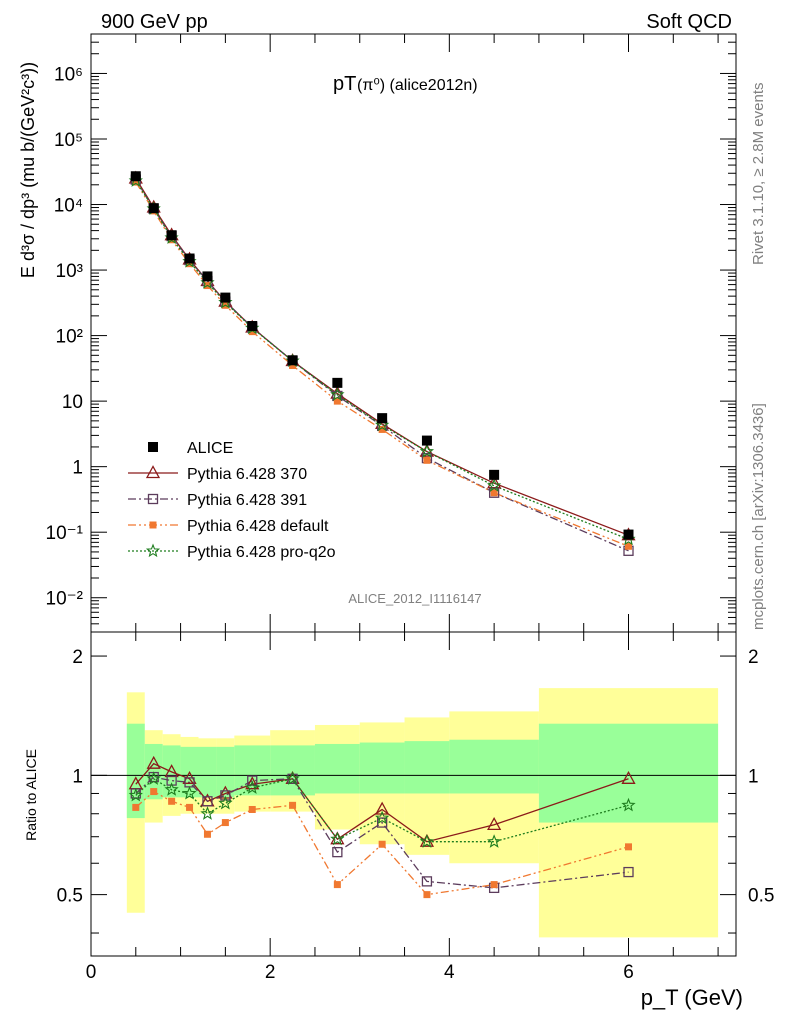  What do you see at coordinates (28, 170) in the screenshot?
I see `main-ylabel: E d³σ / dp³ (mu b/(GeV²c³))` at bounding box center [28, 170].